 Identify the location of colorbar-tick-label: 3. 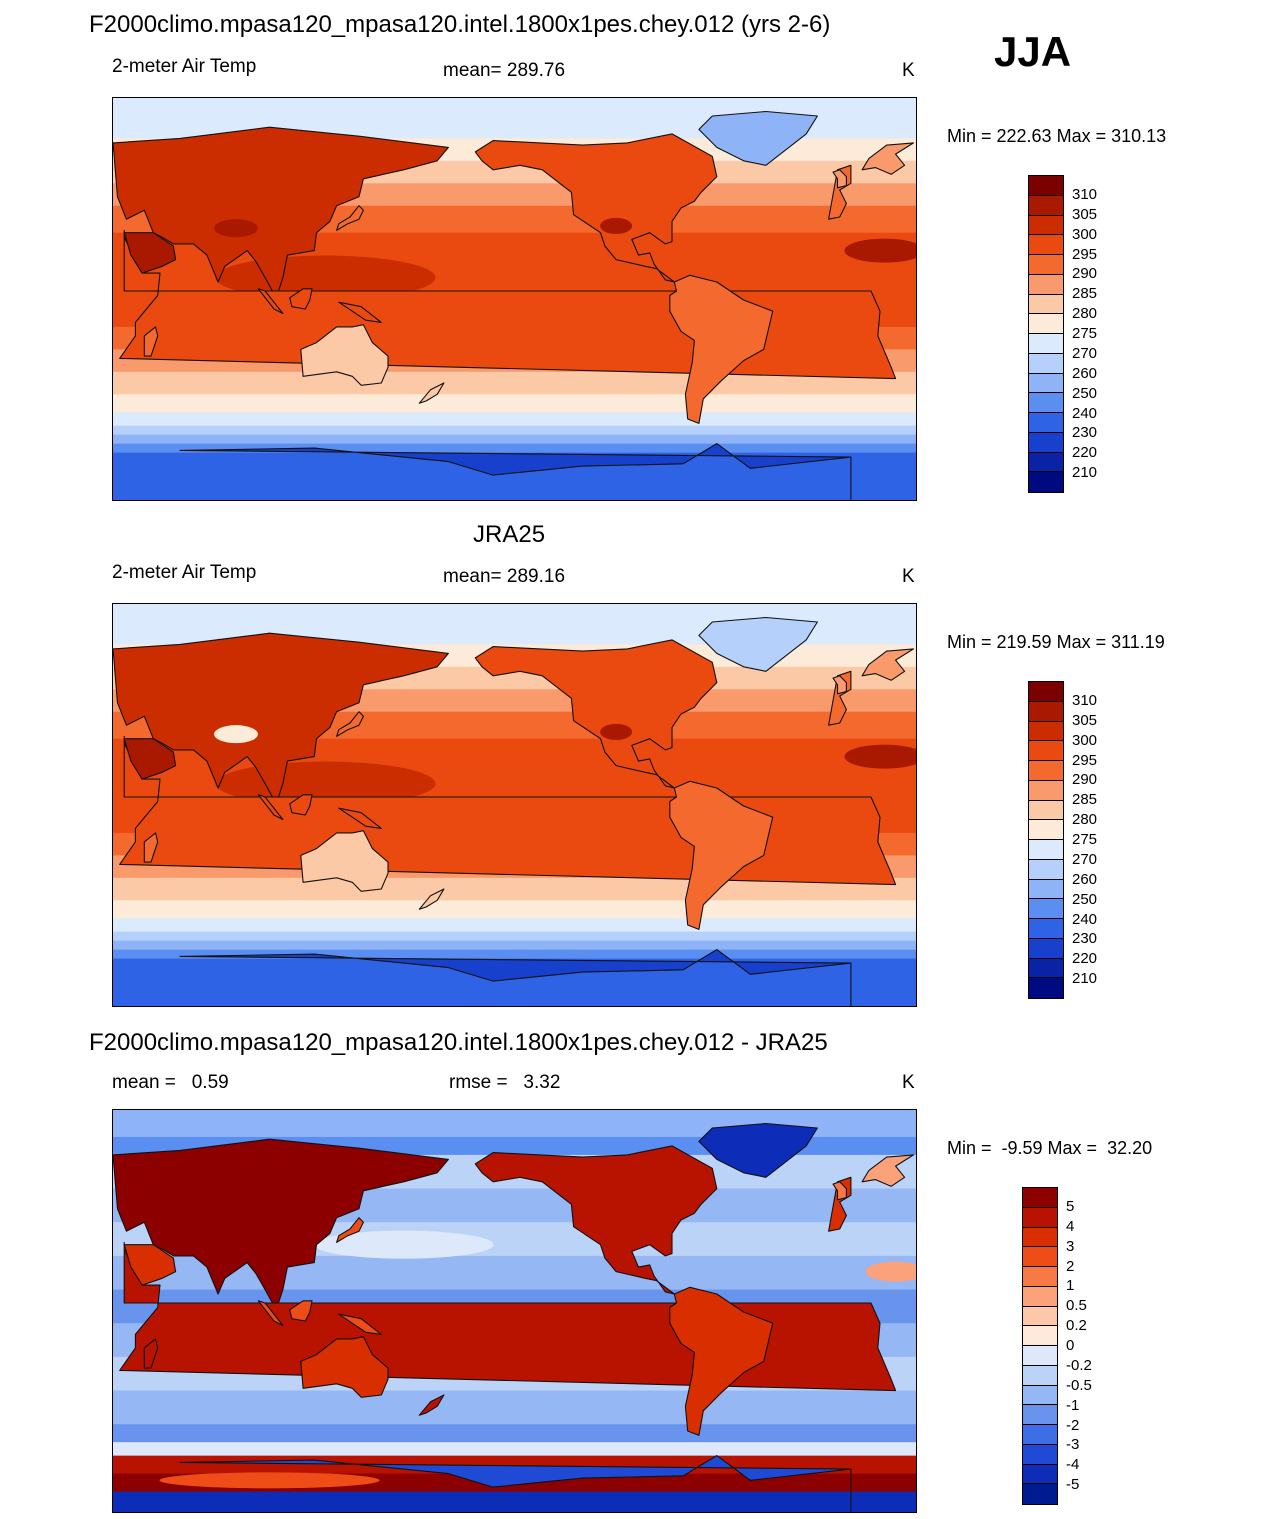
(1070, 1246).